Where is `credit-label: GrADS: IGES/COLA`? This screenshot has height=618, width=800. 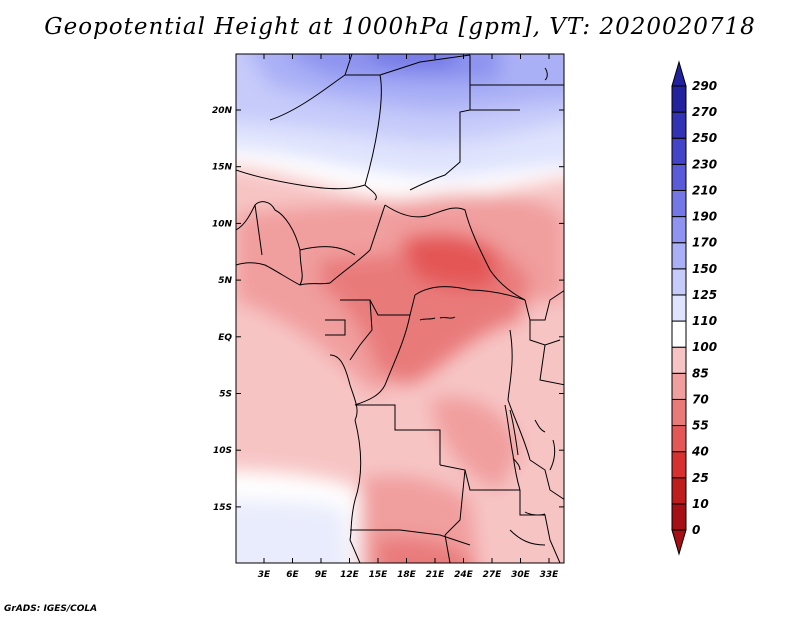
credit-label: GrADS: IGES/COLA is located at coordinates (51, 609).